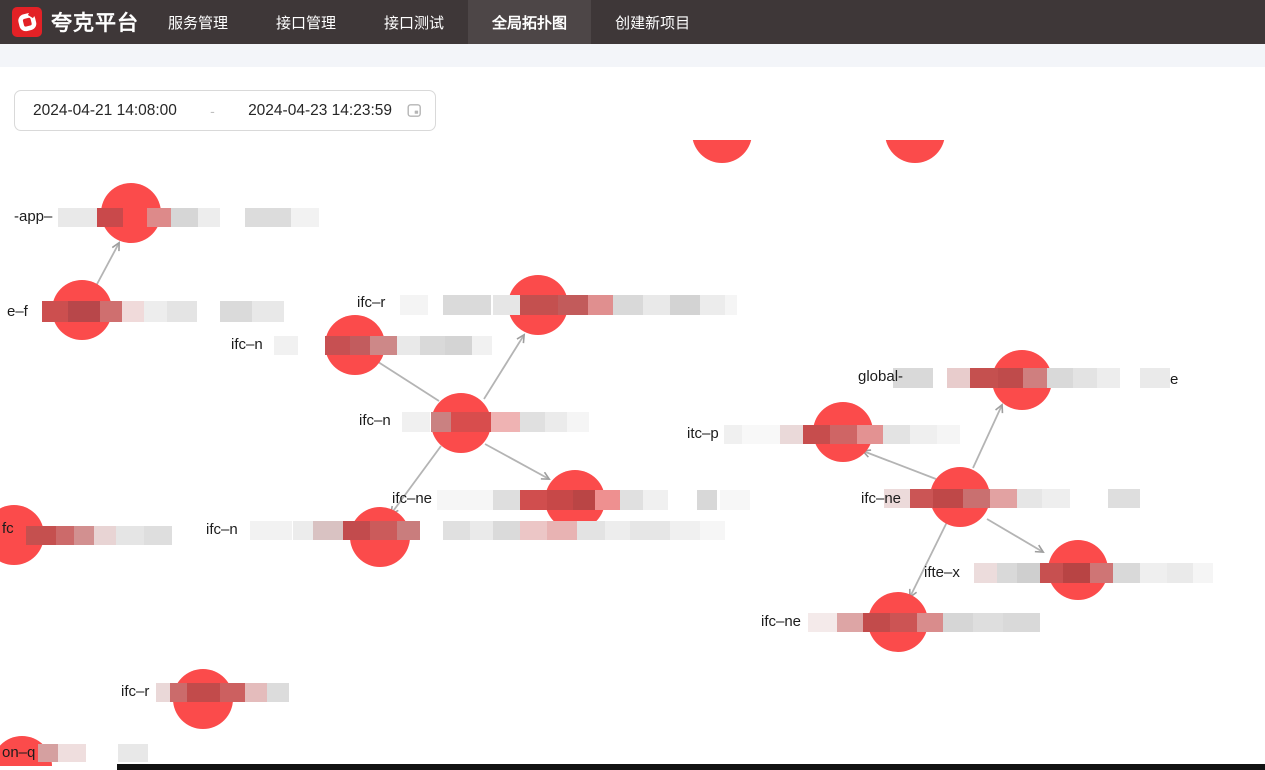 This screenshot has width=1265, height=770. I want to click on nav-menu: 服务管理 接口管理 接口测试 全局拓扑图 创建新项目, so click(429, 22).